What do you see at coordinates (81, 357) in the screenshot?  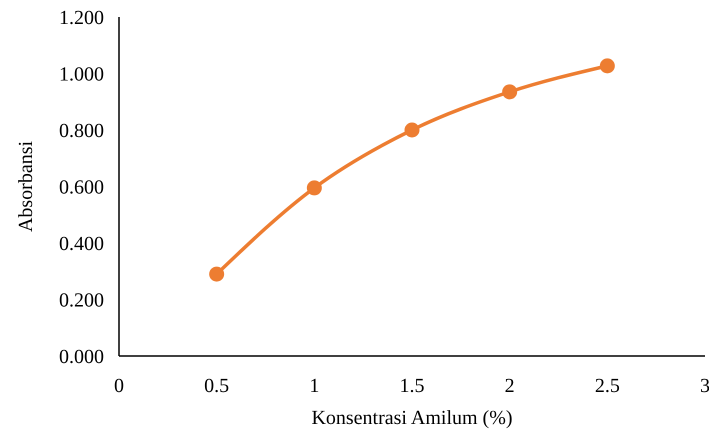 I see `y-tick-label: 0.000` at bounding box center [81, 357].